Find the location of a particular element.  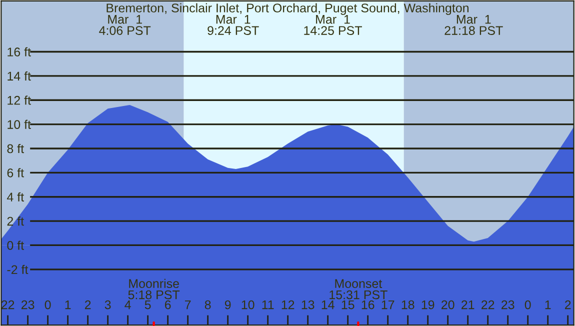

y-tick-label: -2 ft is located at coordinates (17, 269).